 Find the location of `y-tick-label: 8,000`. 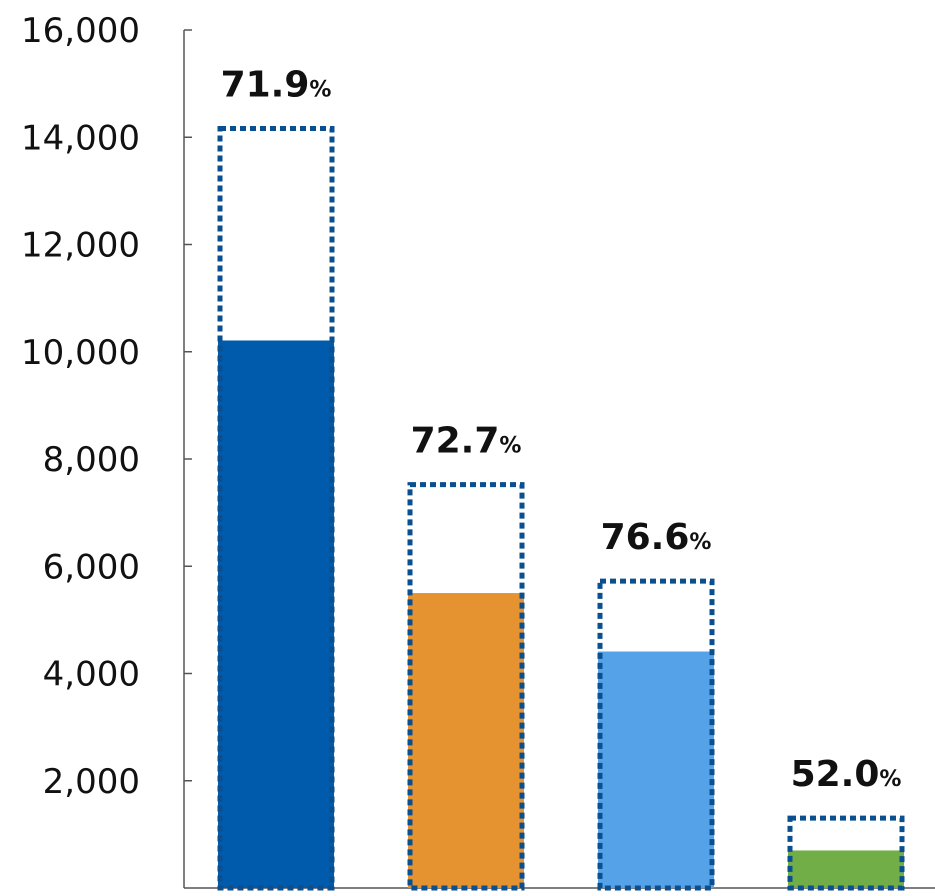

y-tick-label: 8,000 is located at coordinates (91, 460).